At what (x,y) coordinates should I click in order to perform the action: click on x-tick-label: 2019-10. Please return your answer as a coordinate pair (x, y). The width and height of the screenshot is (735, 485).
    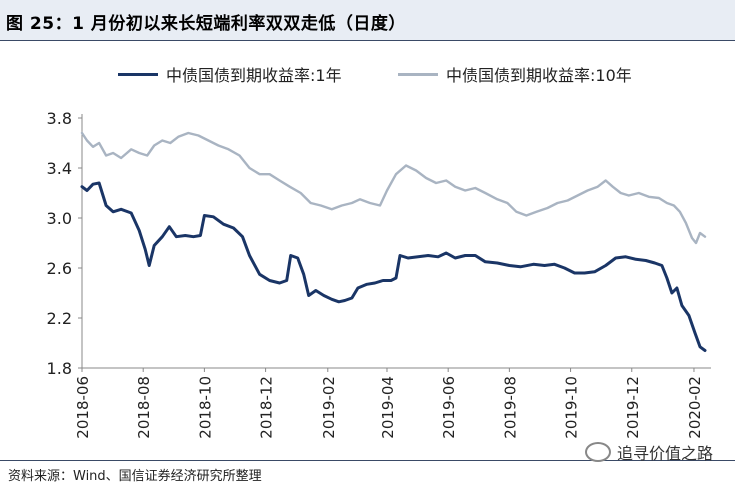
    Looking at the image, I should click on (572, 407).